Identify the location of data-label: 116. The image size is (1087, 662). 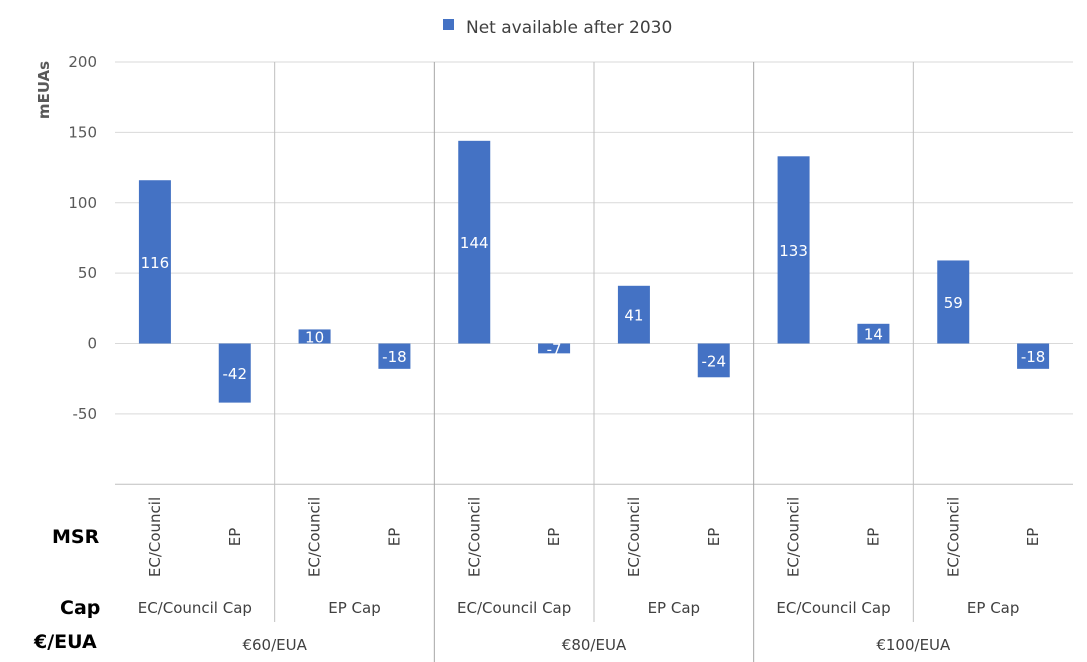
(155, 263).